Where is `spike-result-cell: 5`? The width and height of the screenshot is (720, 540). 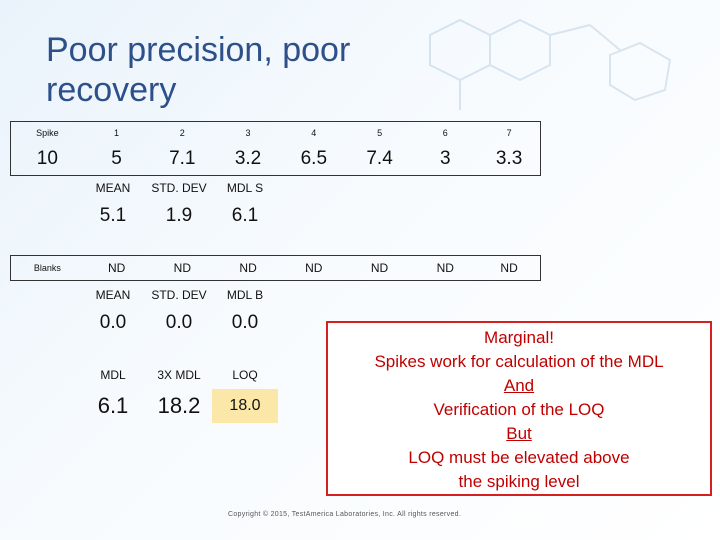 spike-result-cell: 5 is located at coordinates (116, 159).